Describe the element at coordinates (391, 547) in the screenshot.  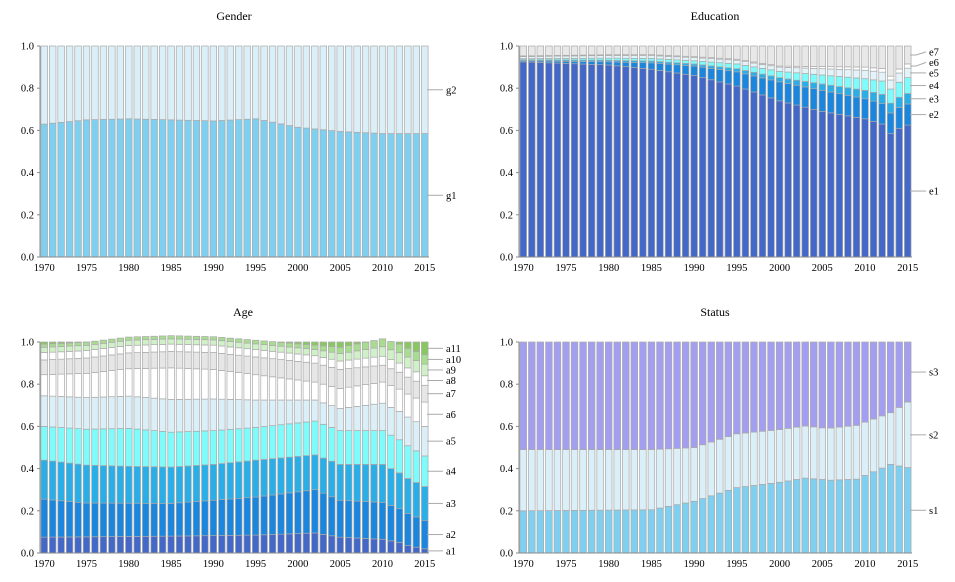
I see `bar-a1-2011` at that location.